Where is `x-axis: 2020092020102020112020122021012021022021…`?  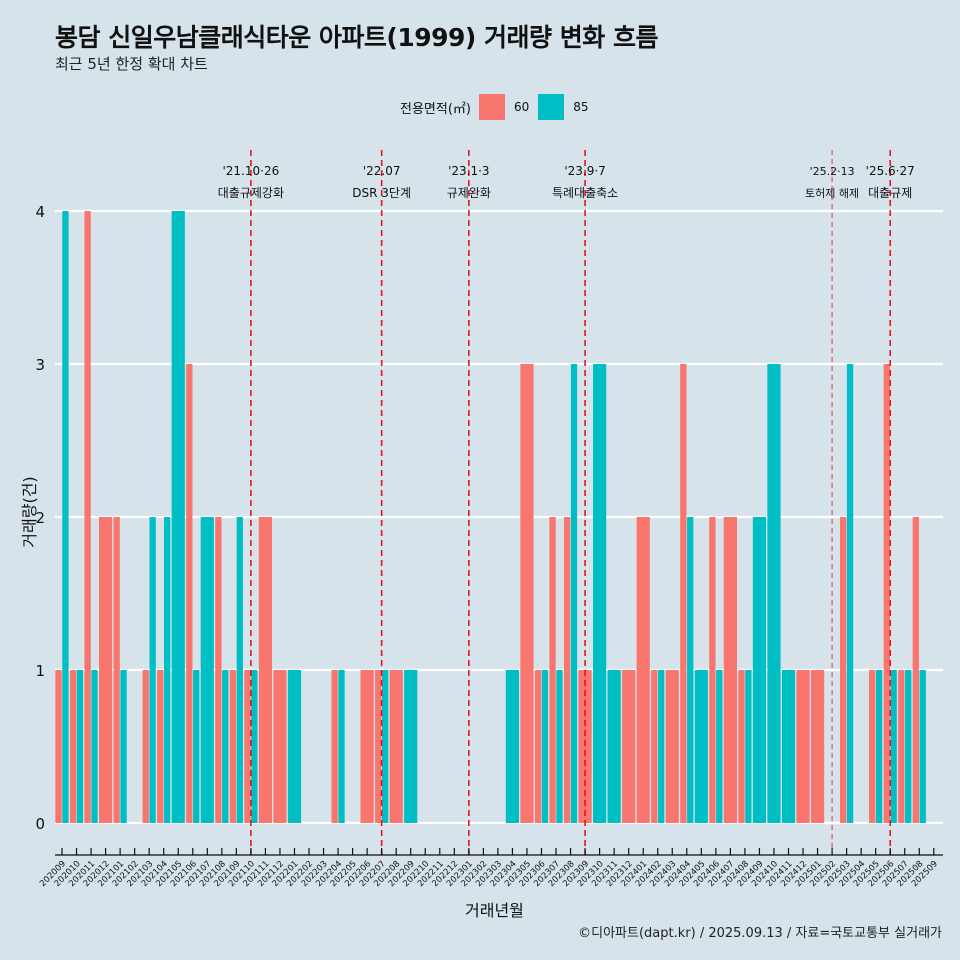 x-axis: 2020092020102020112020122021012021022021… is located at coordinates (490, 868).